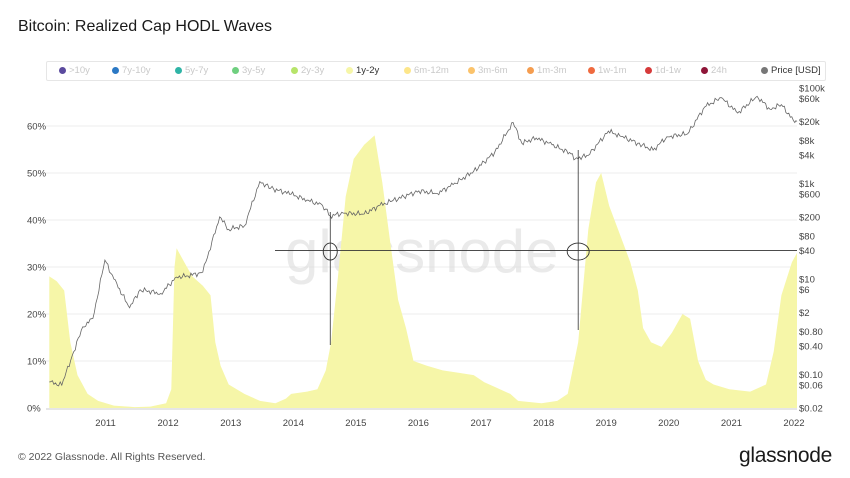  I want to click on x-tick-label: 2022, so click(793, 423).